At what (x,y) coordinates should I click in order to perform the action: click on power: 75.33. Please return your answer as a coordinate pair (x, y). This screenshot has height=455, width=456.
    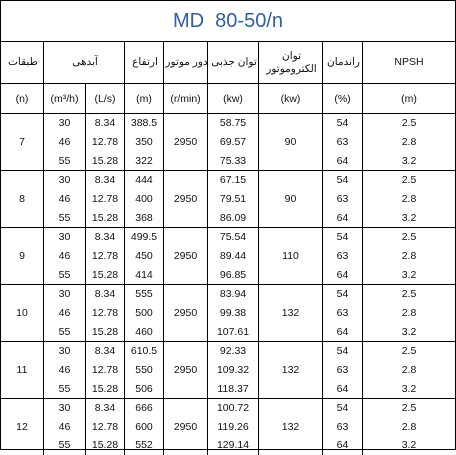
    Looking at the image, I should click on (234, 161).